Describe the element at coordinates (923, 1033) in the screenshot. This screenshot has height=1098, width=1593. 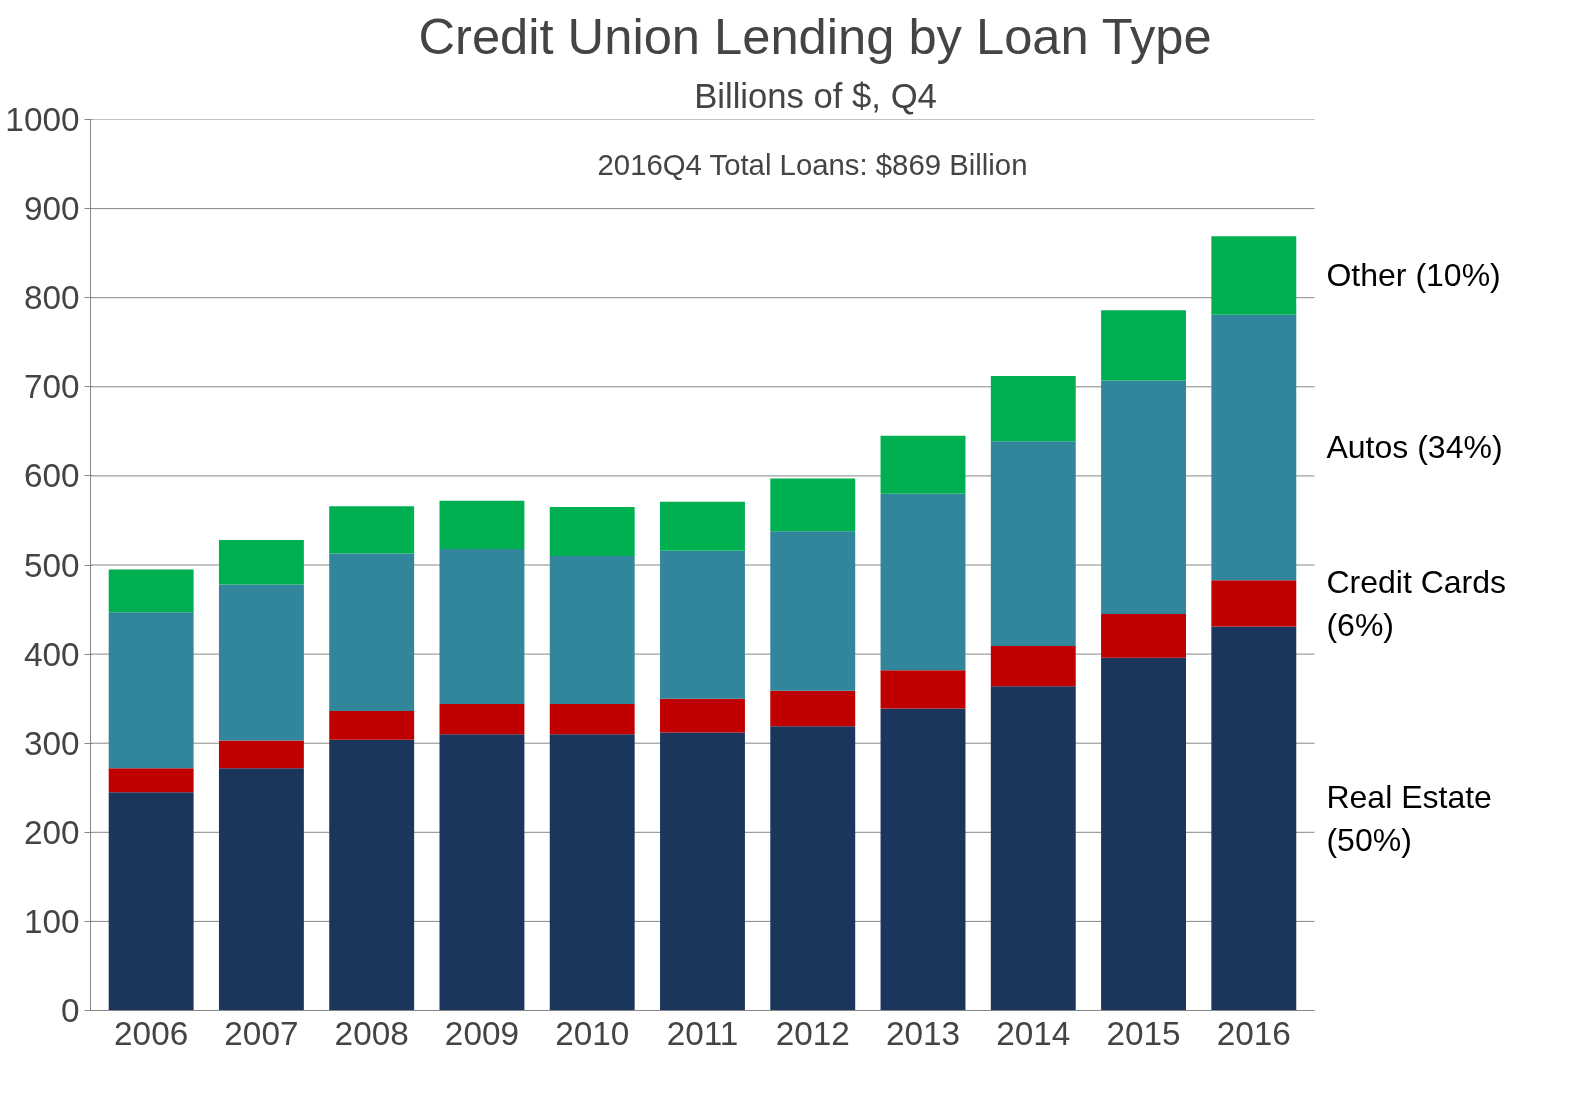
I see `x-tick-label: 2013` at that location.